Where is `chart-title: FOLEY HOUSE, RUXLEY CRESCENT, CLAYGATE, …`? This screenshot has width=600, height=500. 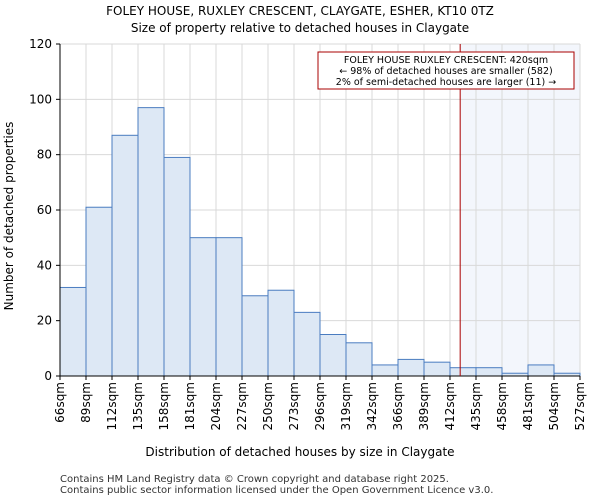 chart-title: FOLEY HOUSE, RUXLEY CRESCENT, CLAYGATE, … is located at coordinates (300, 11).